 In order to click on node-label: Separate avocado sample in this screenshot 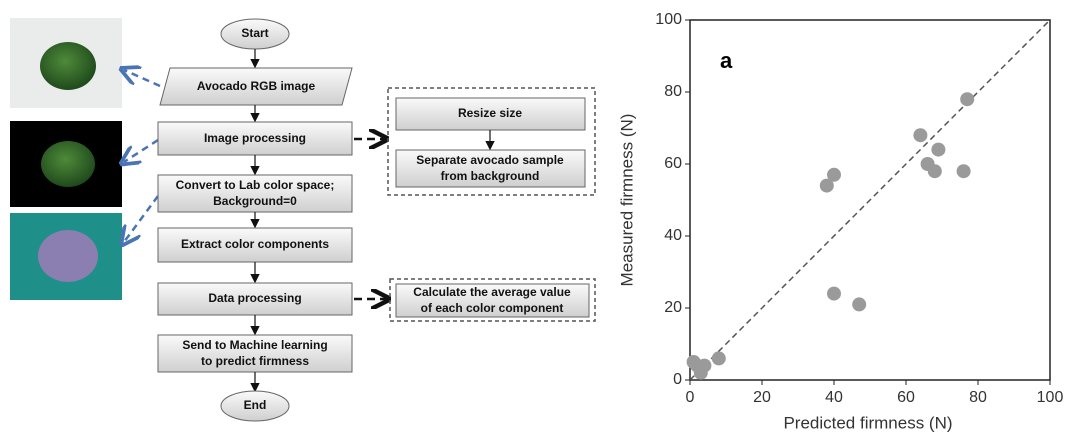, I will do `click(490, 160)`.